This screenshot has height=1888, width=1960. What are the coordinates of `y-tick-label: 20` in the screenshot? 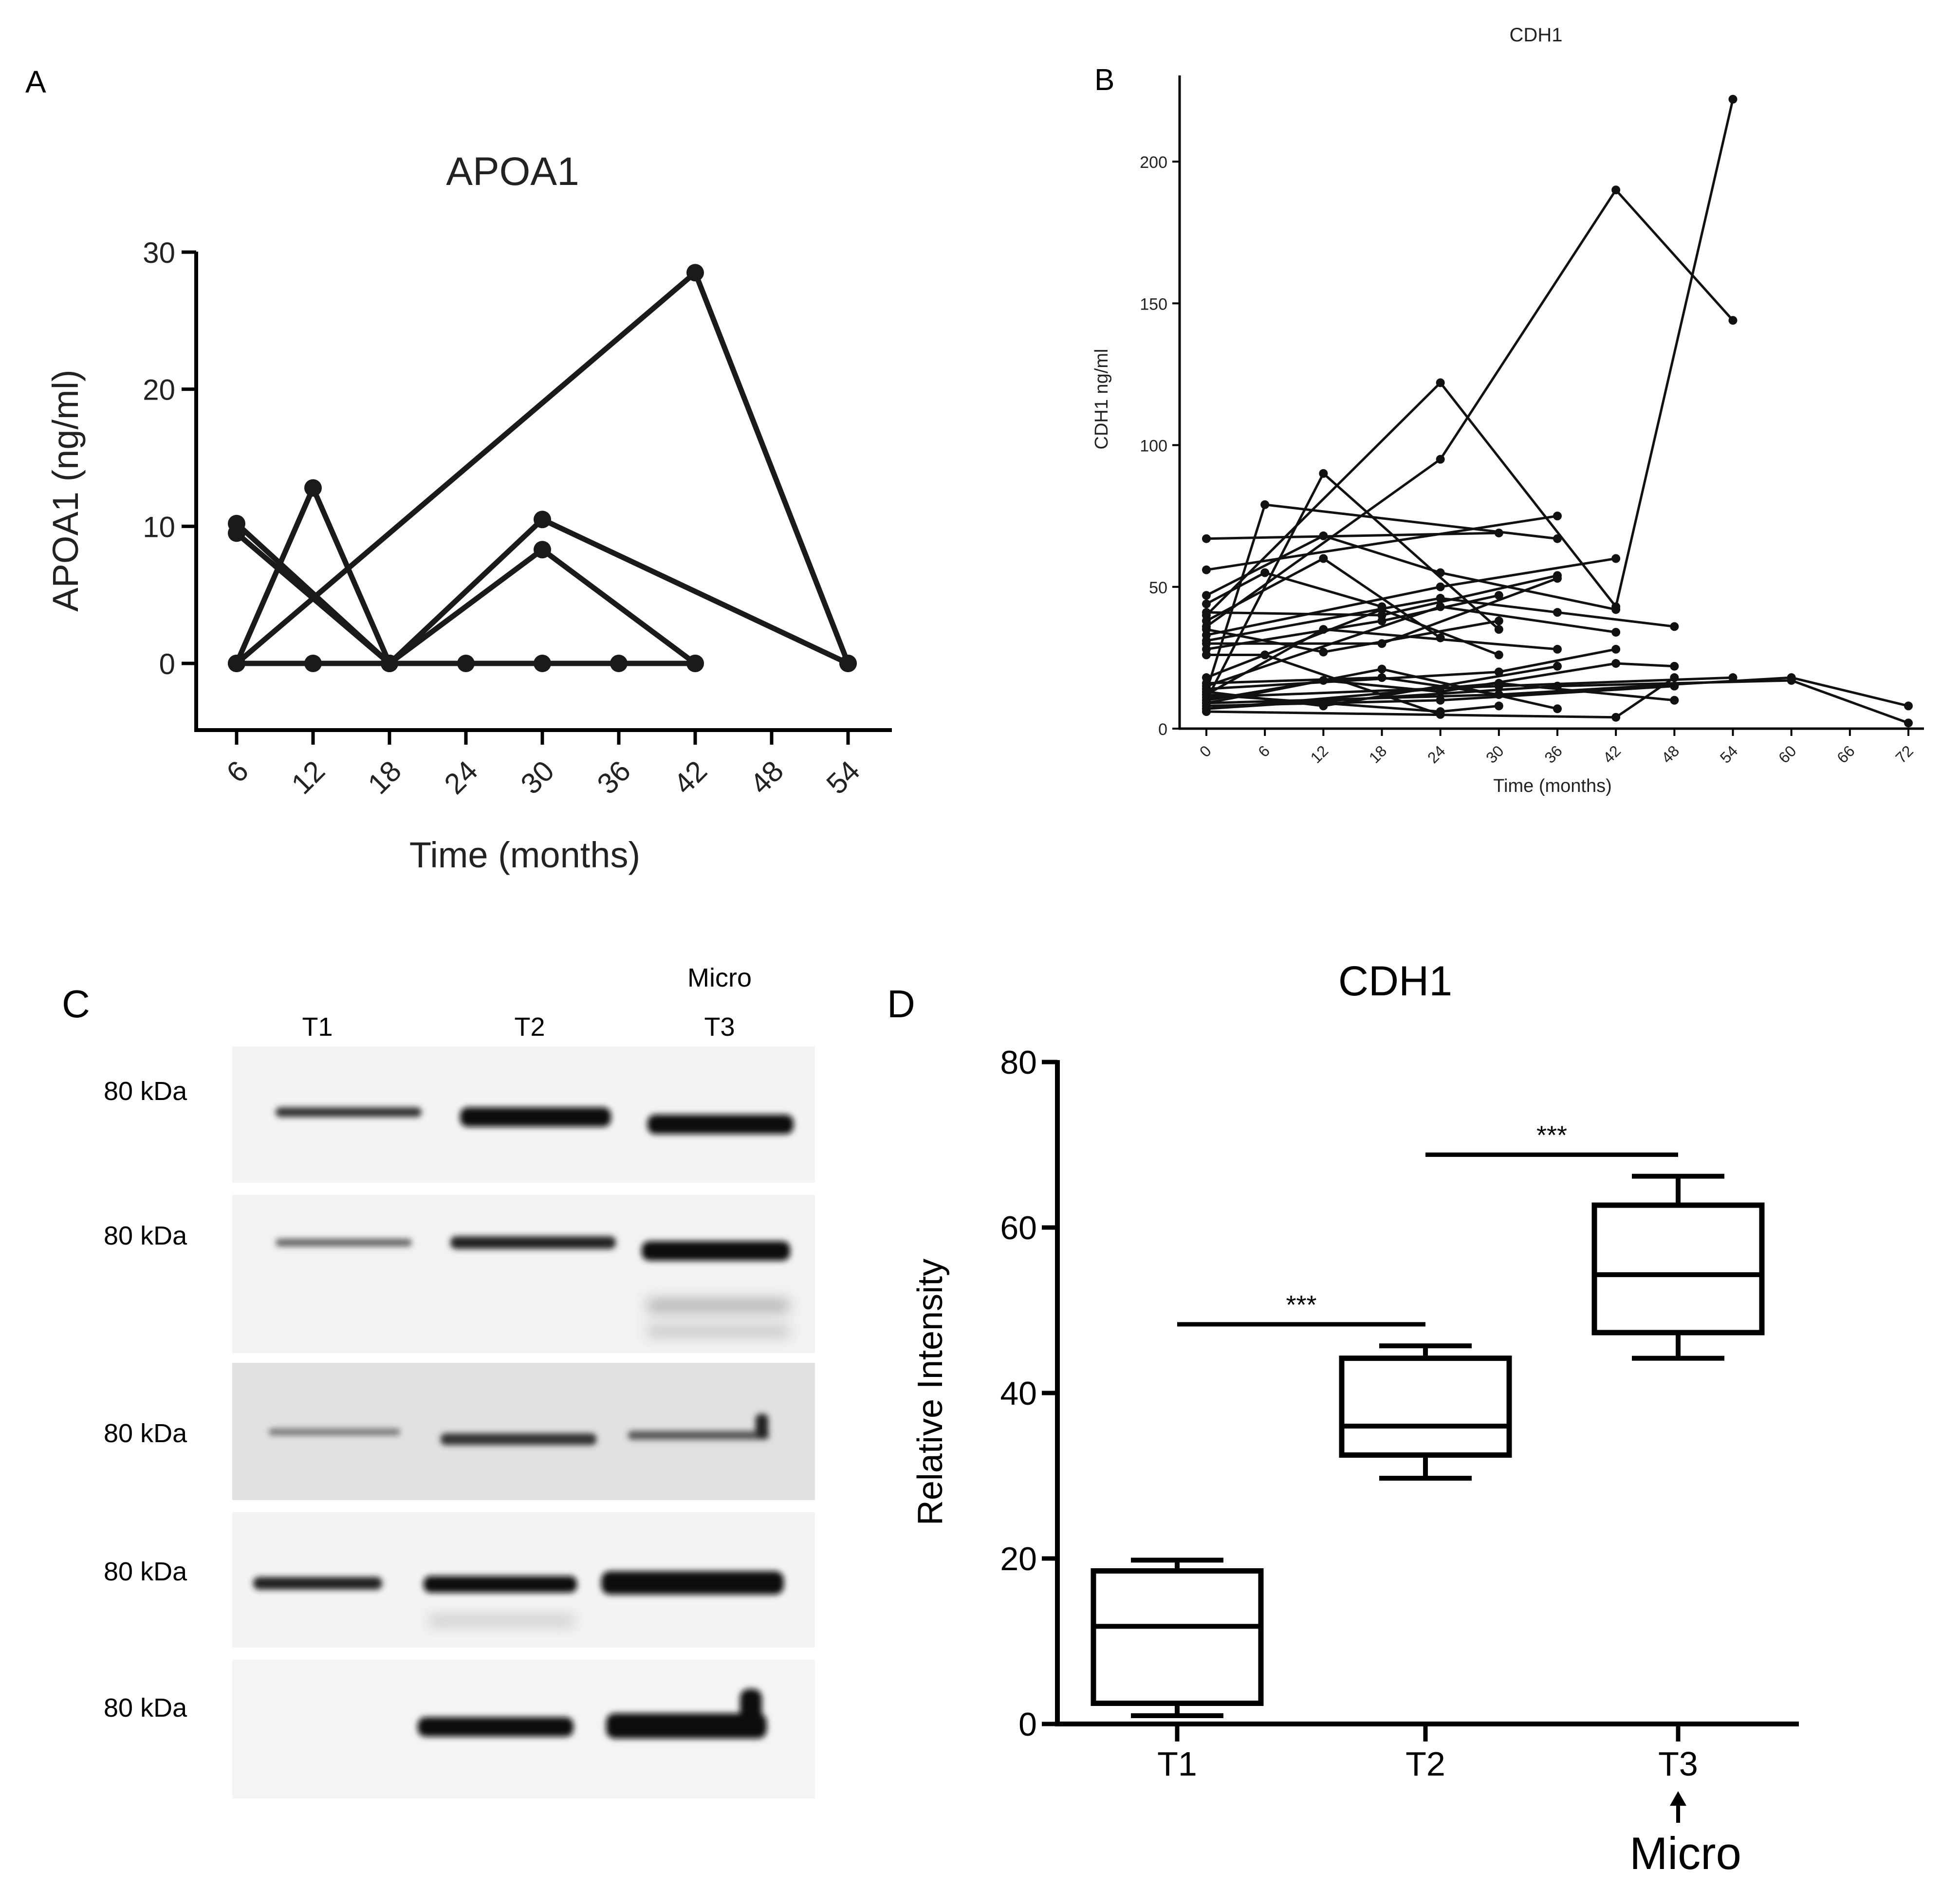 It's located at (159, 390).